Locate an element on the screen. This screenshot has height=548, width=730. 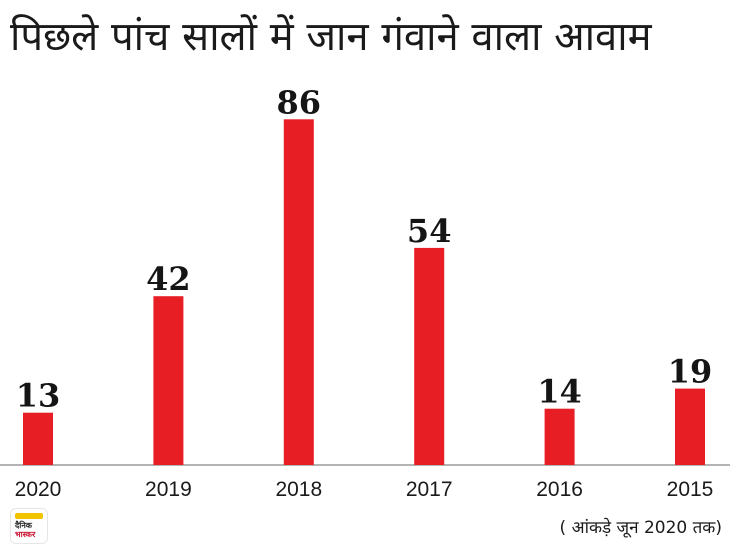
tick-label-2019: 2019 is located at coordinates (168, 489).